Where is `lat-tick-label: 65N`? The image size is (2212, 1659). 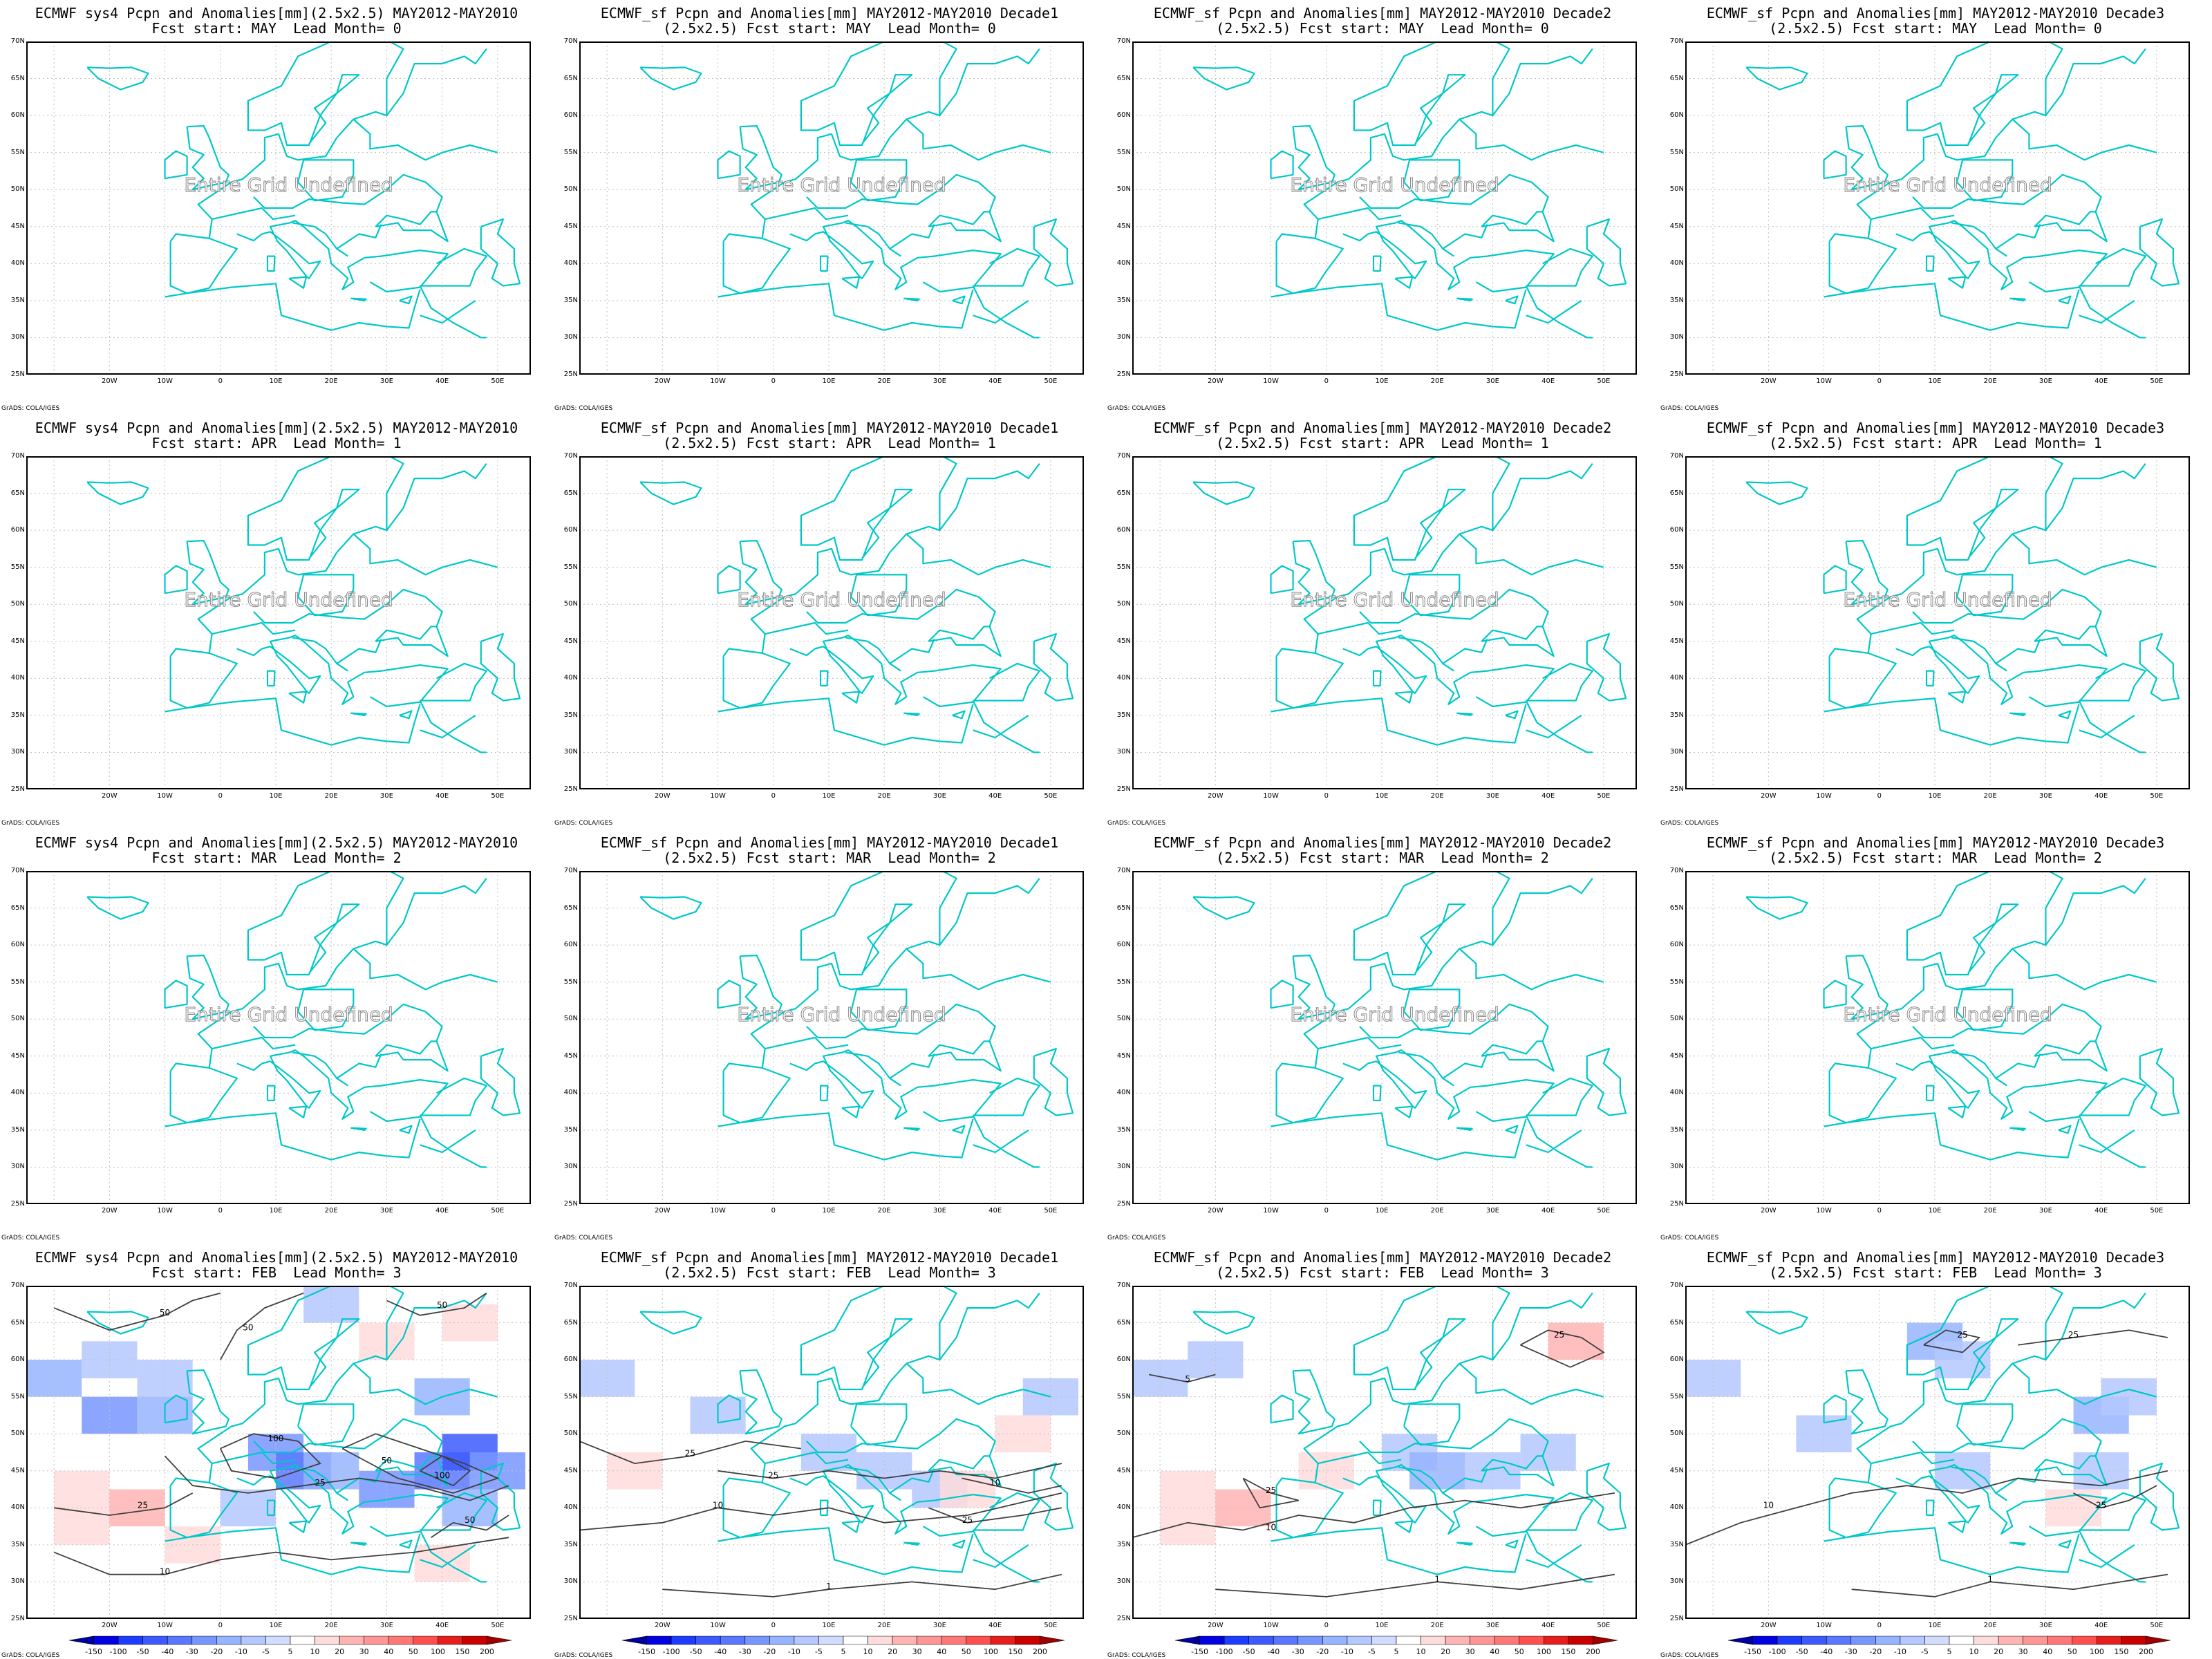
lat-tick-label: 65N is located at coordinates (570, 493).